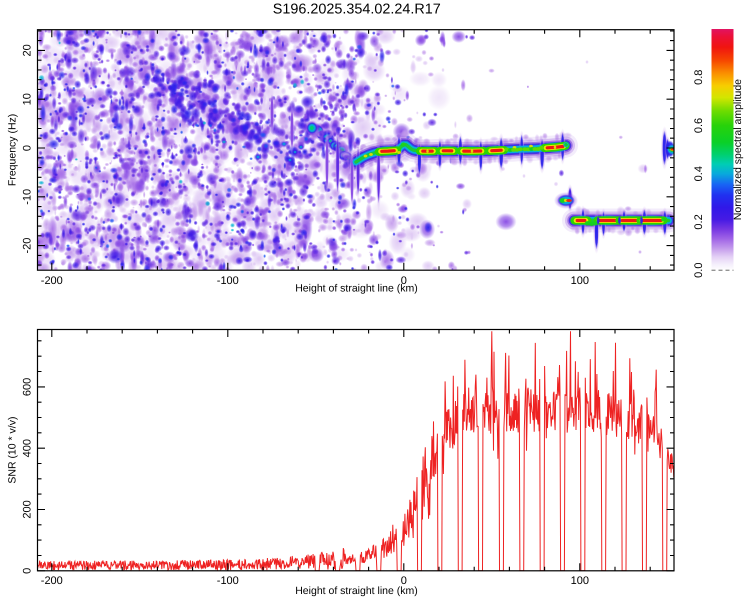  Describe the element at coordinates (28, 246) in the screenshot. I see `svg-text: -20` at that location.